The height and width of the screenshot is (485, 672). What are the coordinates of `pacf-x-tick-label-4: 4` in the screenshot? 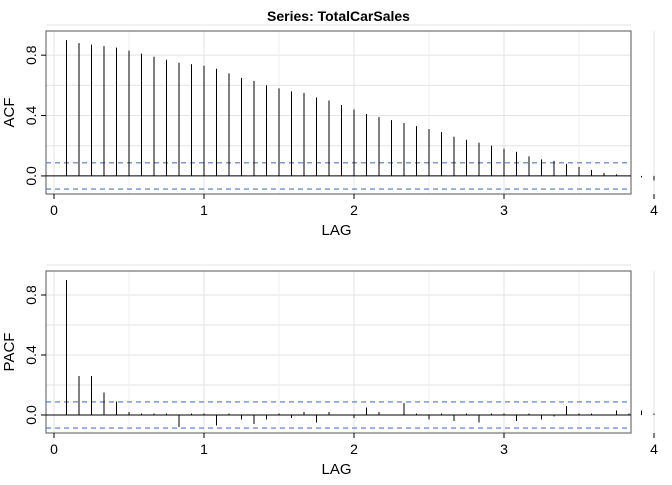 It's located at (654, 449).